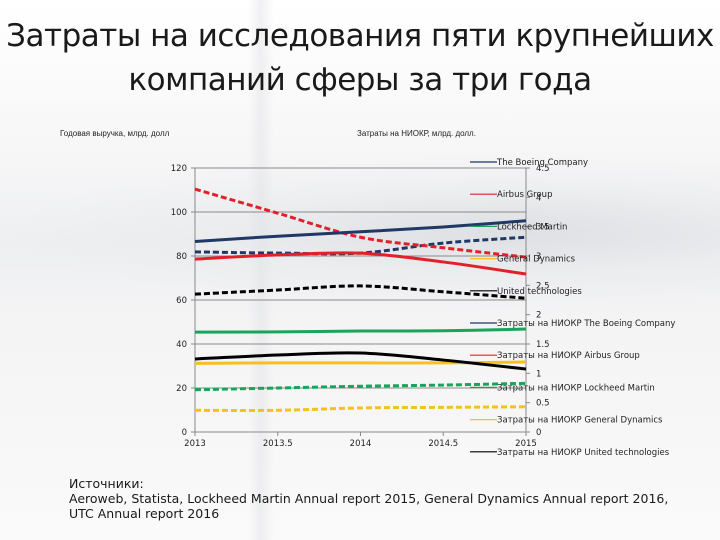  I want to click on legend-label: General Dynamics, so click(536, 260).